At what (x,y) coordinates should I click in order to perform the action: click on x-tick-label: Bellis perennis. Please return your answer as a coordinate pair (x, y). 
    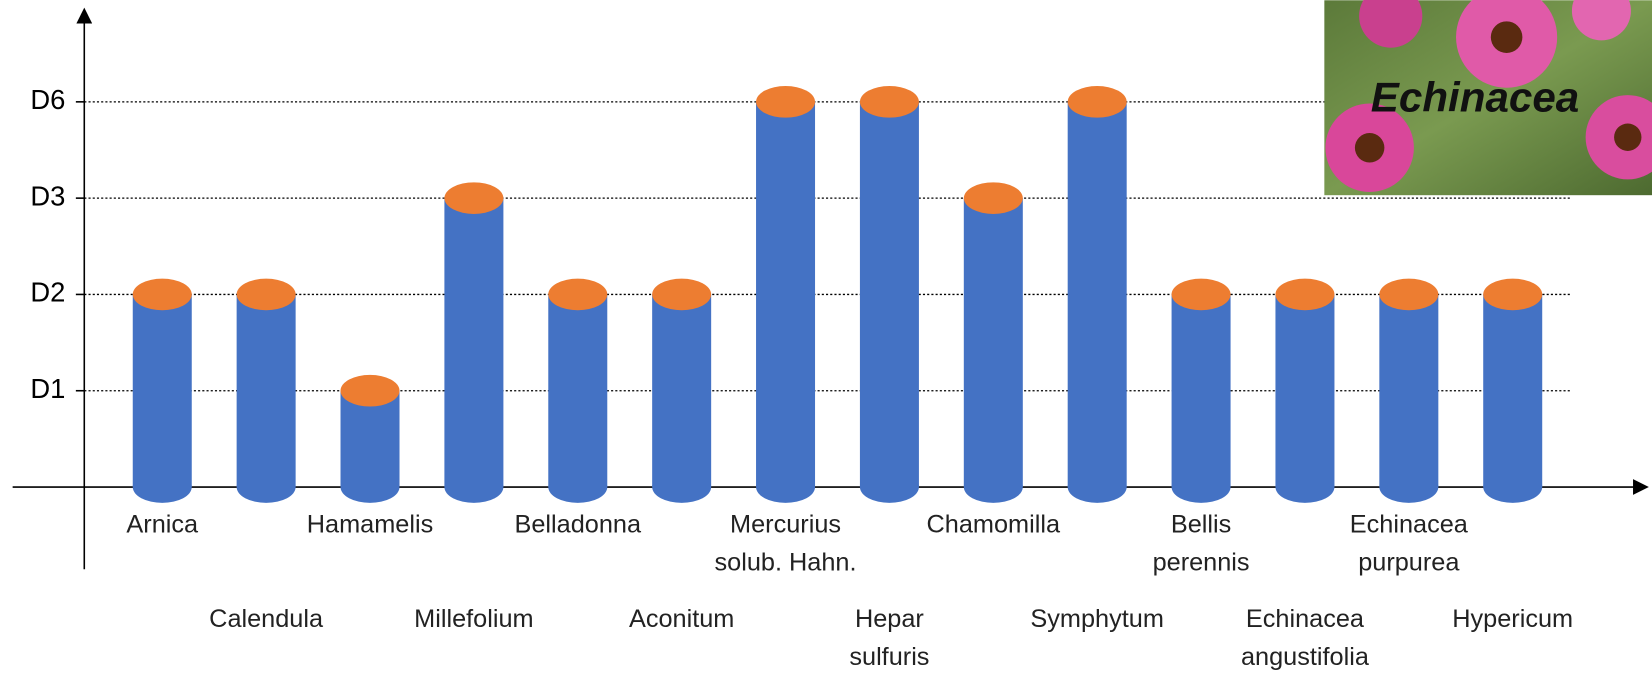
    Looking at the image, I should click on (1201, 543).